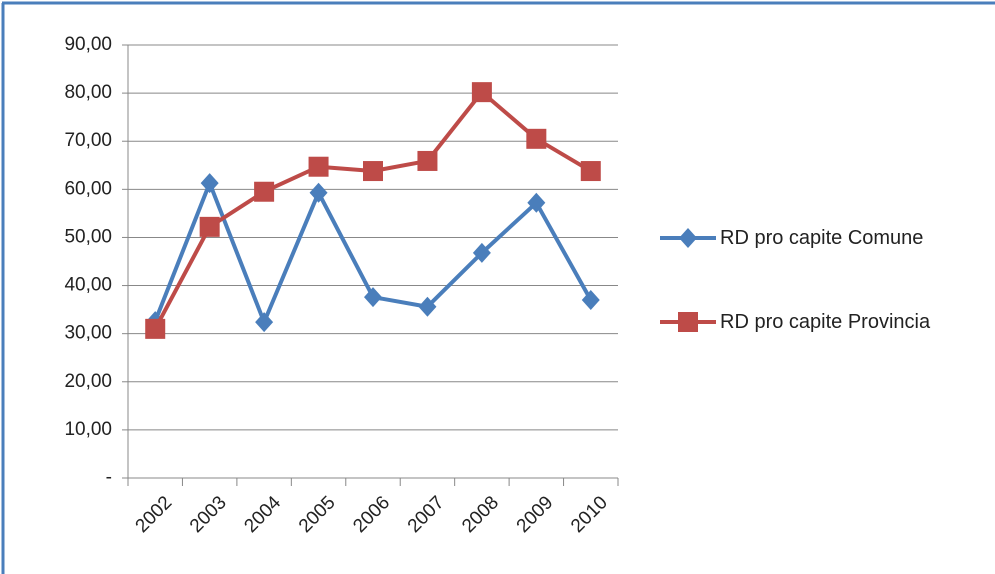  Describe the element at coordinates (88, 381) in the screenshot. I see `y-tick-label: 20,00` at that location.